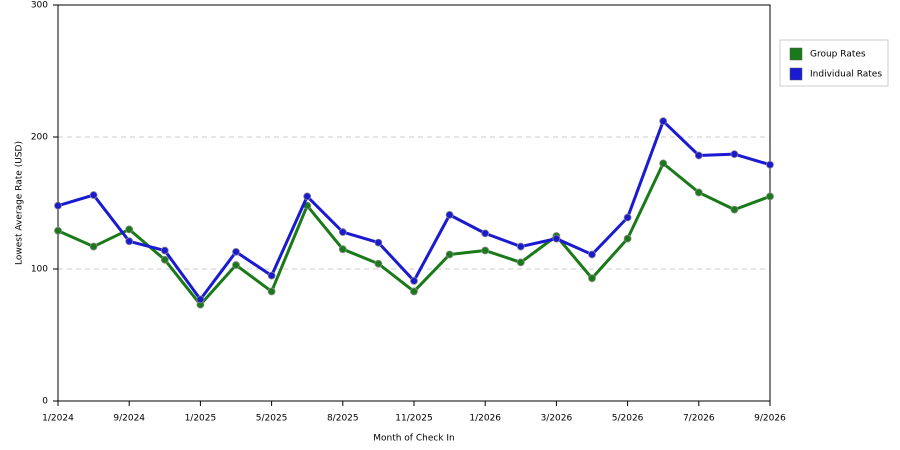 This screenshot has height=450, width=900. I want to click on x-tick-label: 5/2025, so click(272, 419).